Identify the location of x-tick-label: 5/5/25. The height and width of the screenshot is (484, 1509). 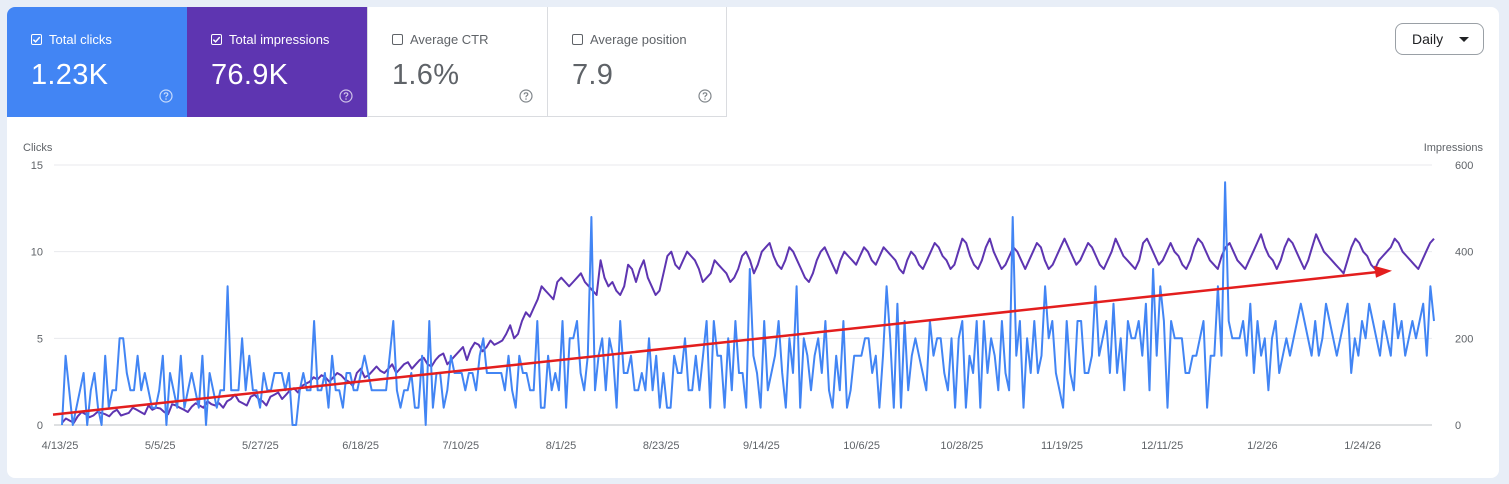
(160, 446).